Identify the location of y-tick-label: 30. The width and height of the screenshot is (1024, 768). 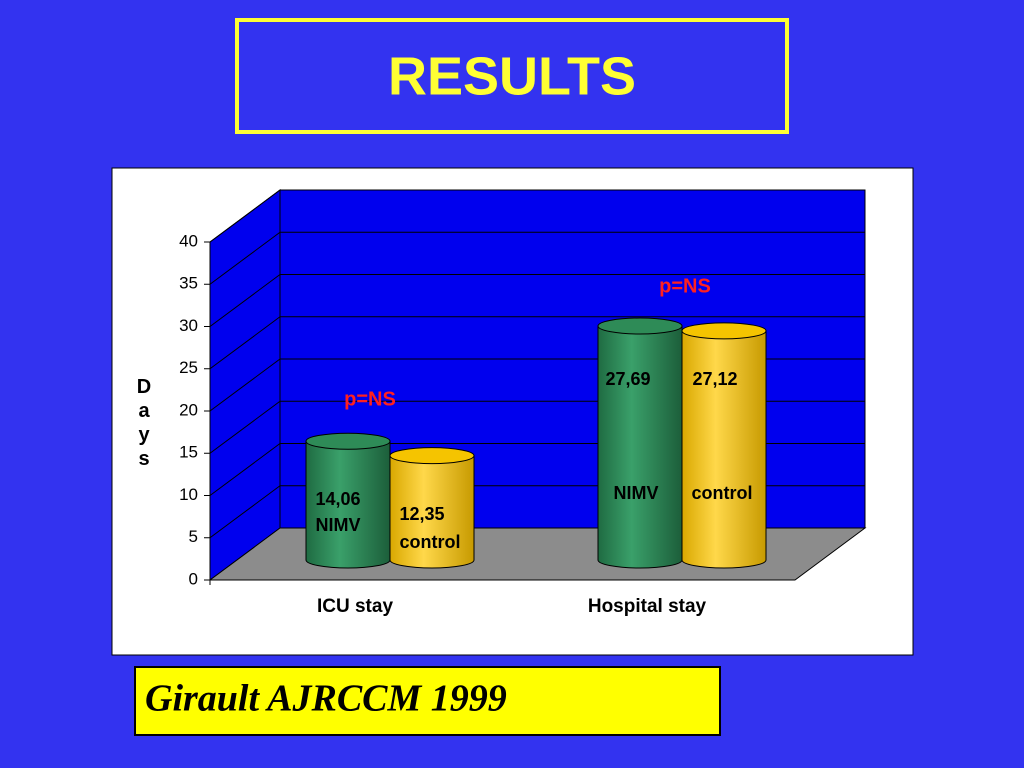
(188, 325).